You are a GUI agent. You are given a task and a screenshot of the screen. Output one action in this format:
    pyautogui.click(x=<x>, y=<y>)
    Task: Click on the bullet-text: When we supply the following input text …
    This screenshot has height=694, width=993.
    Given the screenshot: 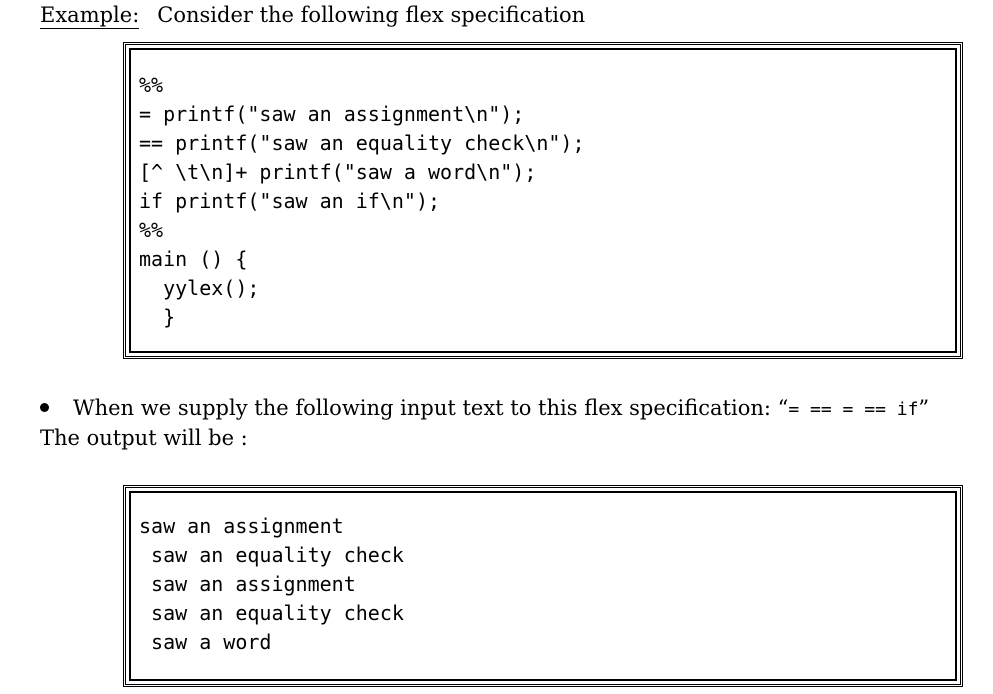 What is the action you would take?
    pyautogui.click(x=431, y=408)
    